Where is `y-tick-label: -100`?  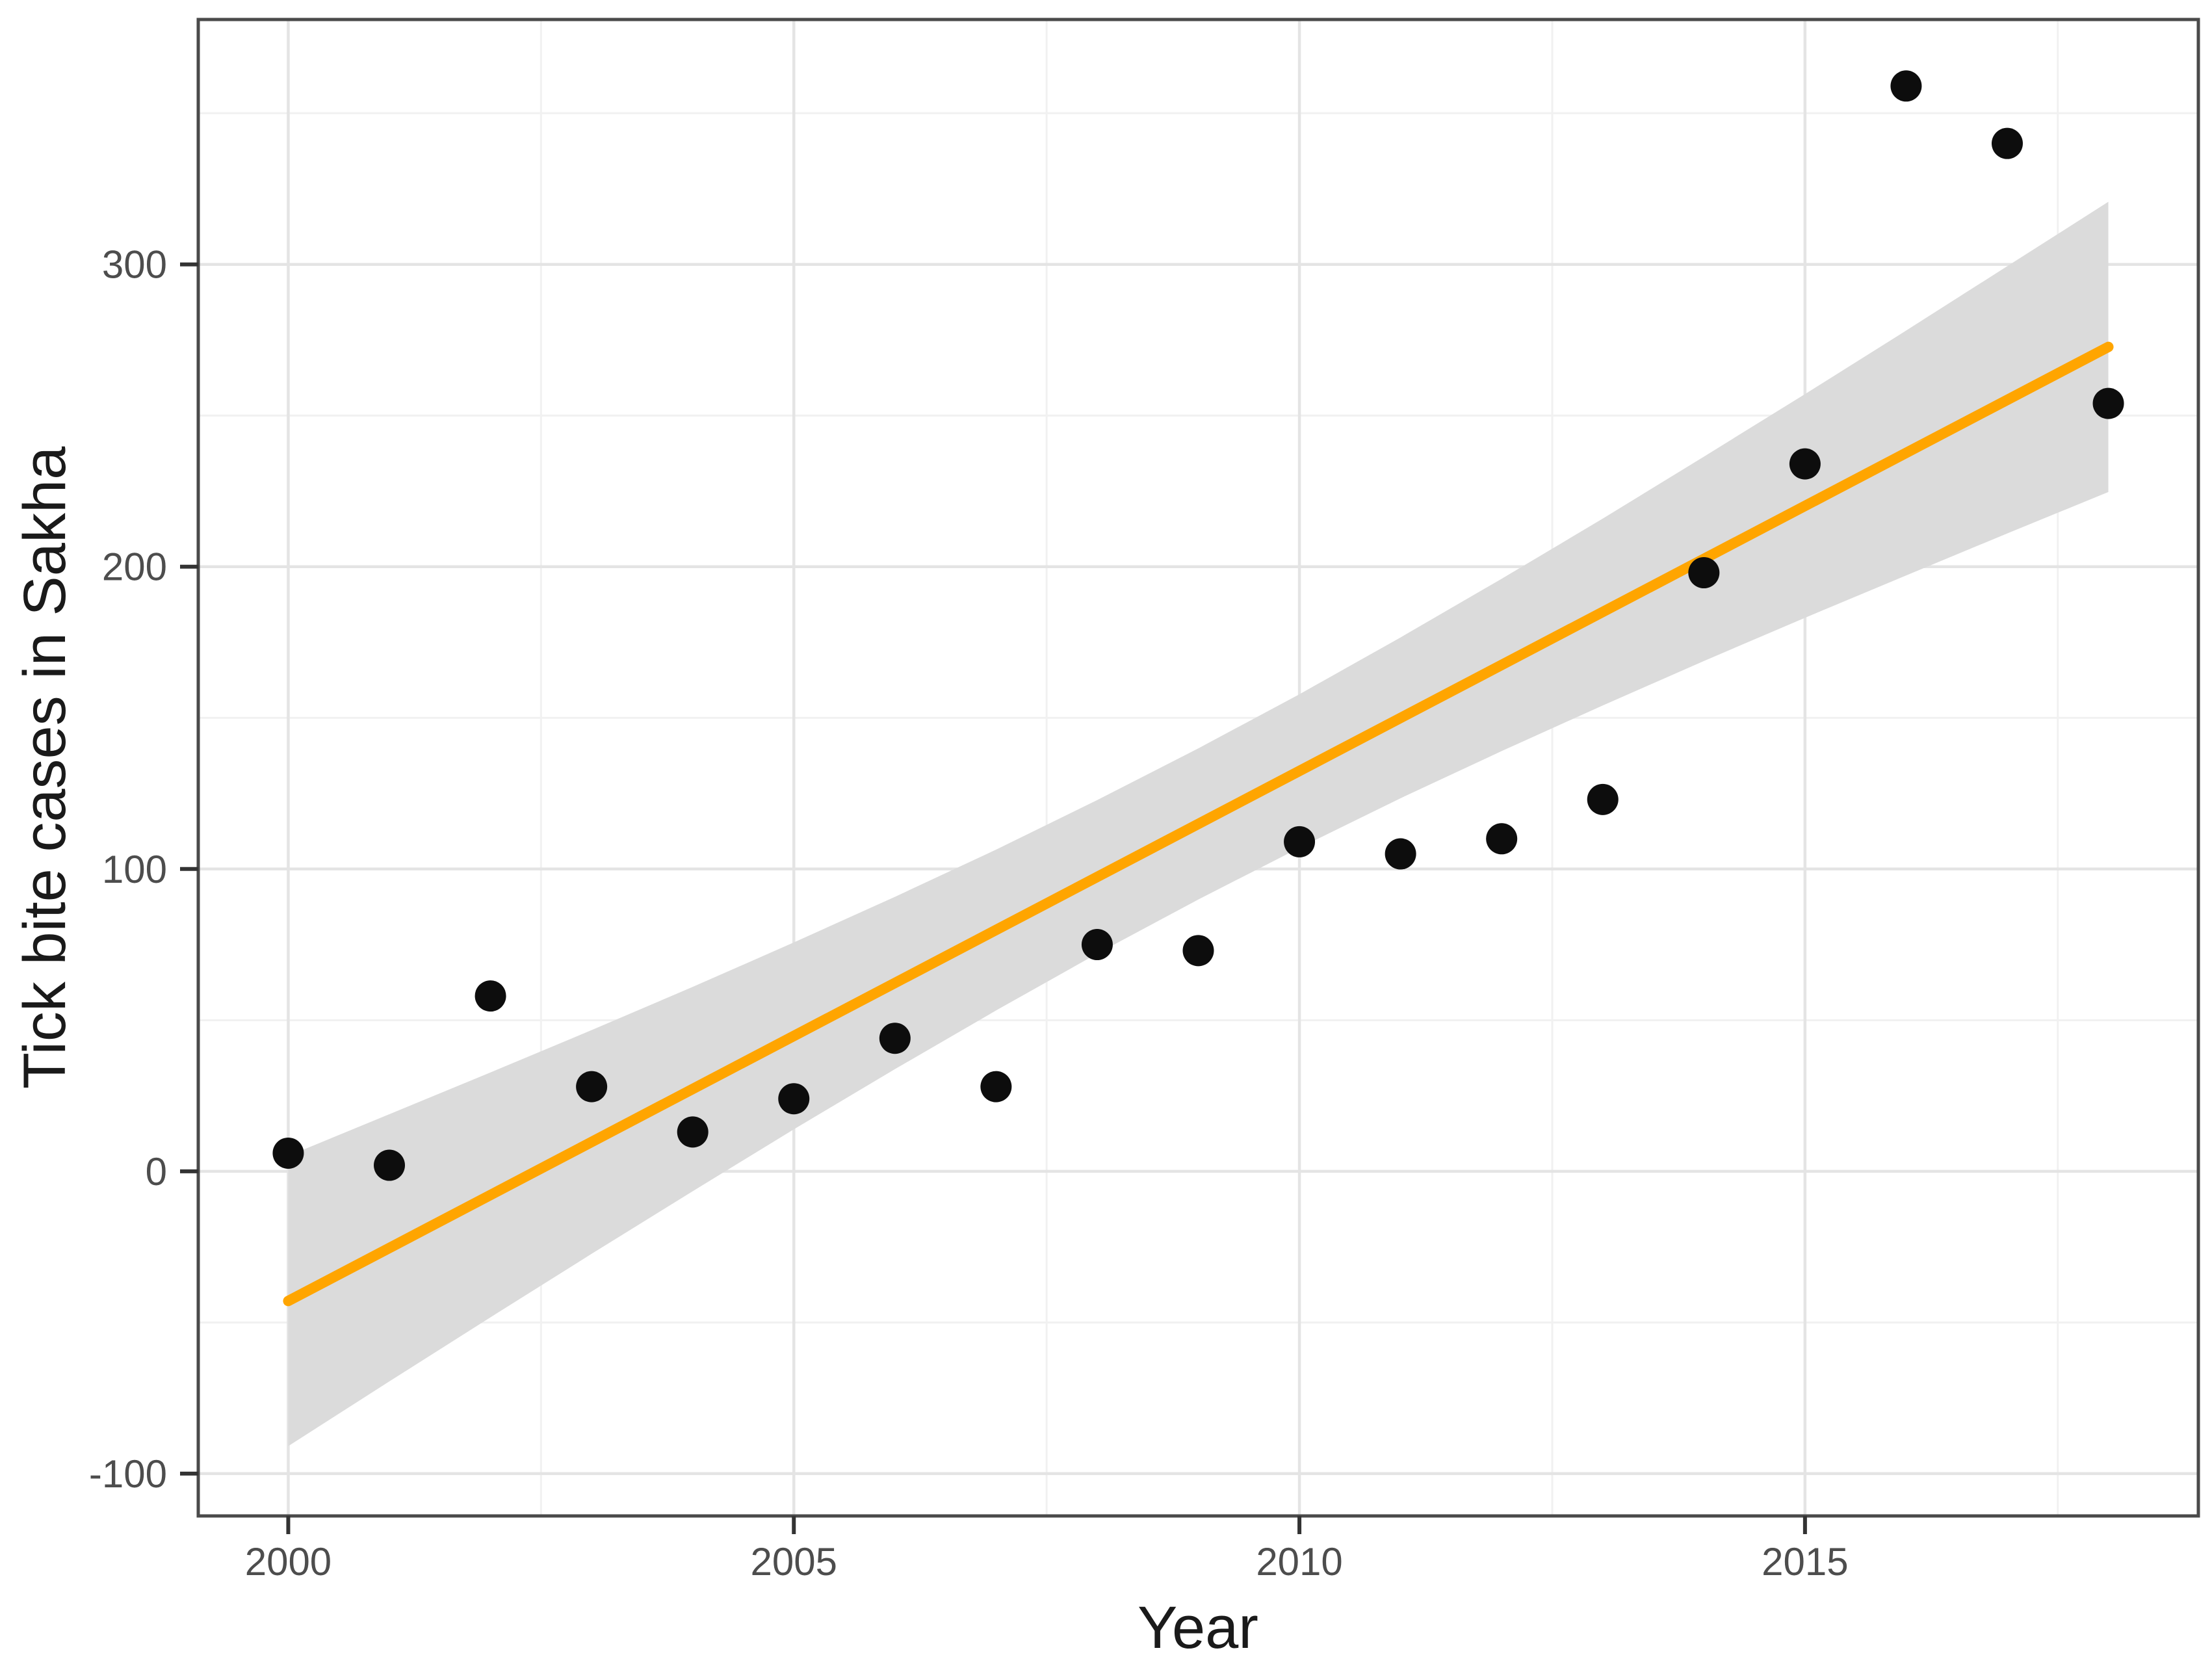 y-tick-label: -100 is located at coordinates (128, 1474).